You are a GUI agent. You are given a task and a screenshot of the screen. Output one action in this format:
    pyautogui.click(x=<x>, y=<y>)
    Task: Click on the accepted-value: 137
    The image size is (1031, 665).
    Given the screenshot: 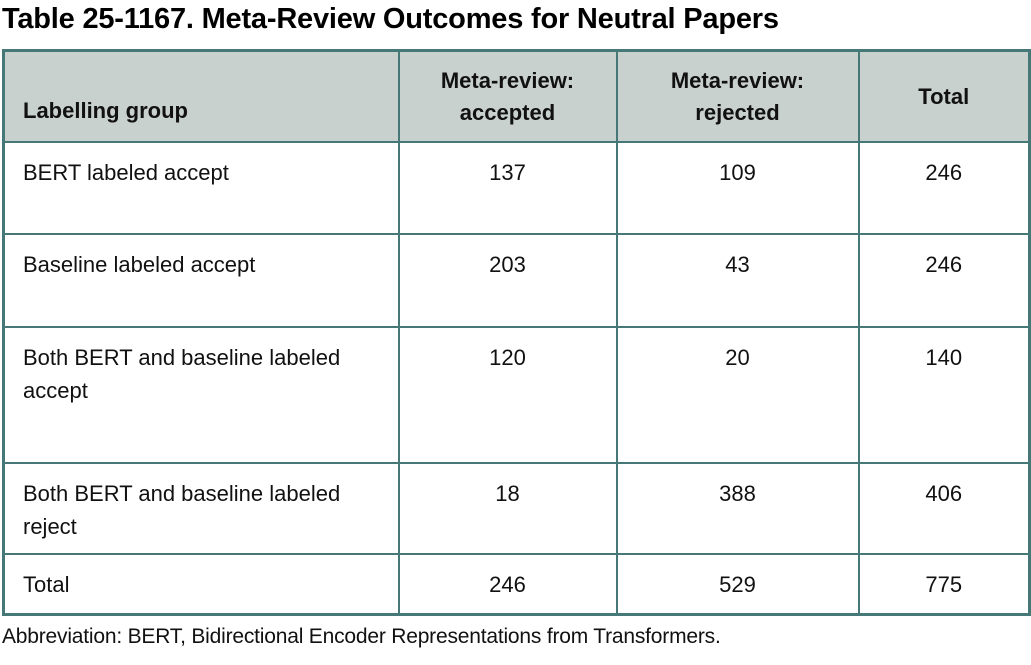 What is the action you would take?
    pyautogui.click(x=507, y=188)
    